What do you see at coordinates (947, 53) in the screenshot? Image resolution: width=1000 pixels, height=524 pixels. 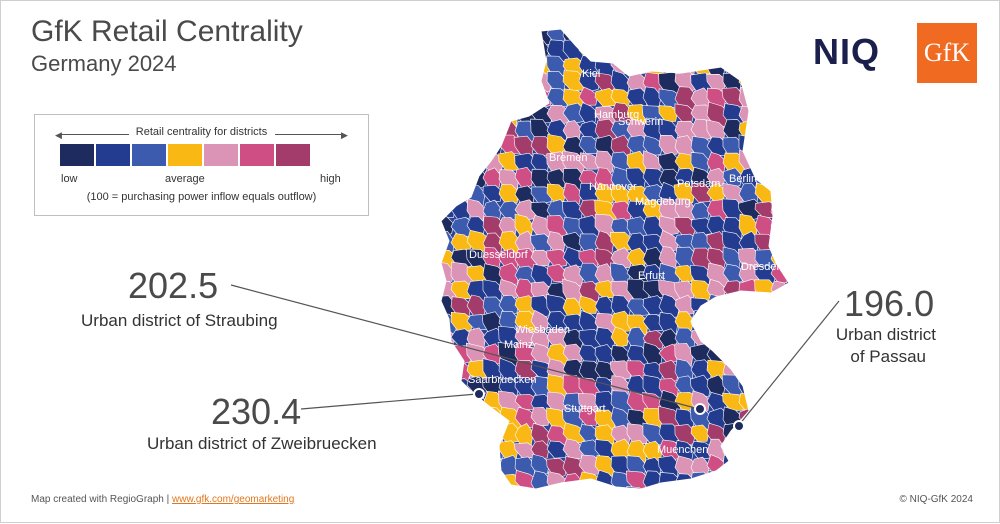 I see `gfk-logo: GfK` at bounding box center [947, 53].